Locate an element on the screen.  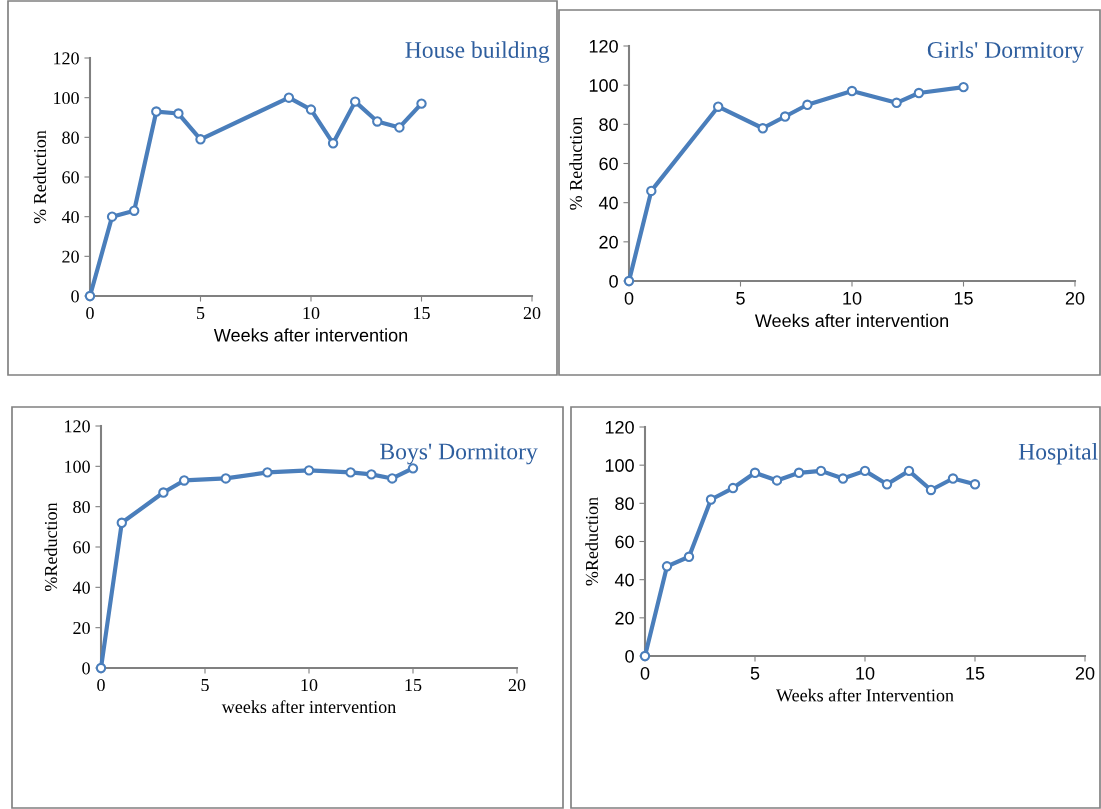
text: Hospital is located at coordinates (1058, 454).